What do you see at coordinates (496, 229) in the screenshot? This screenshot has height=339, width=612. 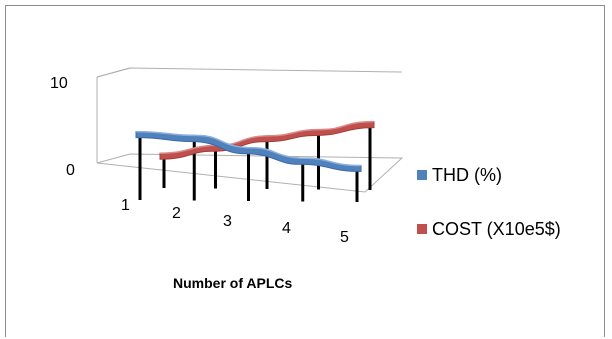 I see `legend-label-cost: COST (X10e5$)` at bounding box center [496, 229].